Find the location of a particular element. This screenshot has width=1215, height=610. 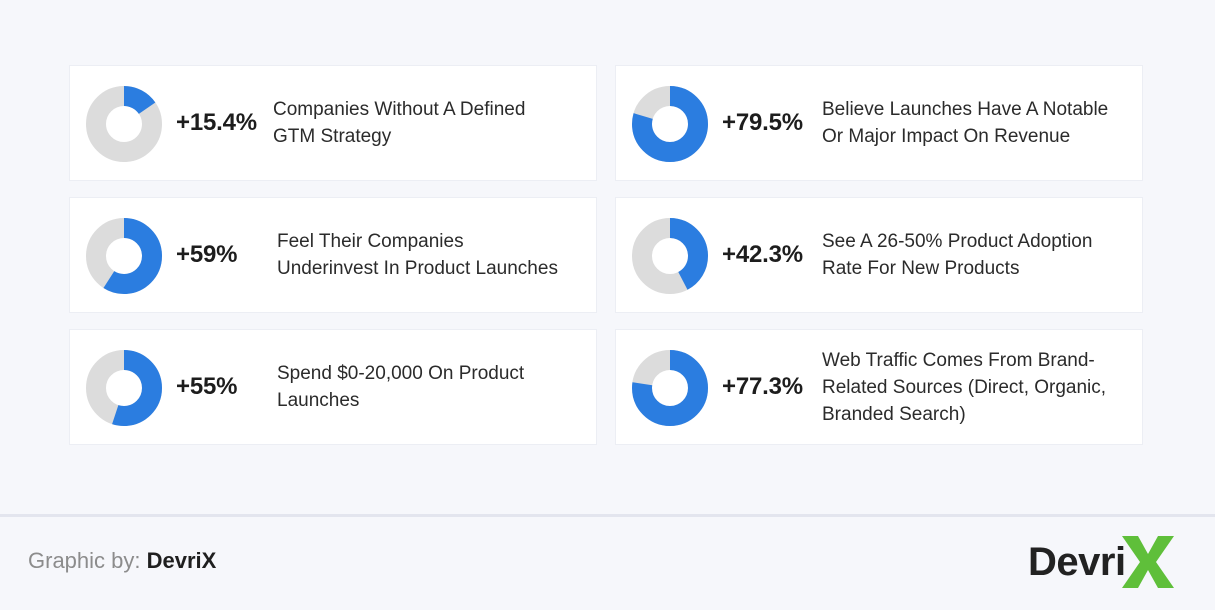

logo-wordmark: Devri is located at coordinates (1077, 562).